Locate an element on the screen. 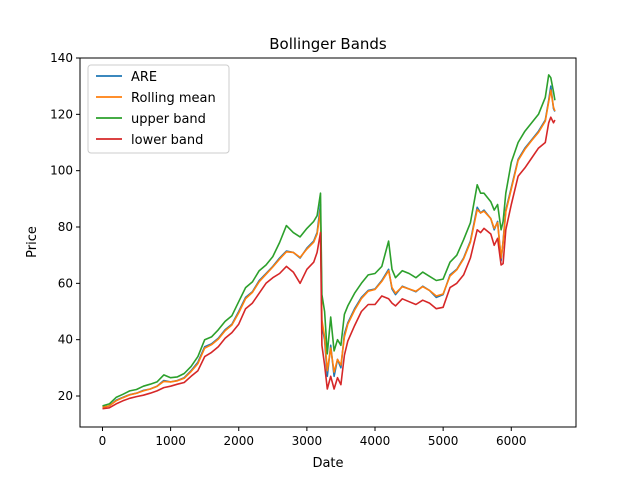 Image resolution: width=640 pixels, height=480 pixels. legend-label: upper band is located at coordinates (168, 119).